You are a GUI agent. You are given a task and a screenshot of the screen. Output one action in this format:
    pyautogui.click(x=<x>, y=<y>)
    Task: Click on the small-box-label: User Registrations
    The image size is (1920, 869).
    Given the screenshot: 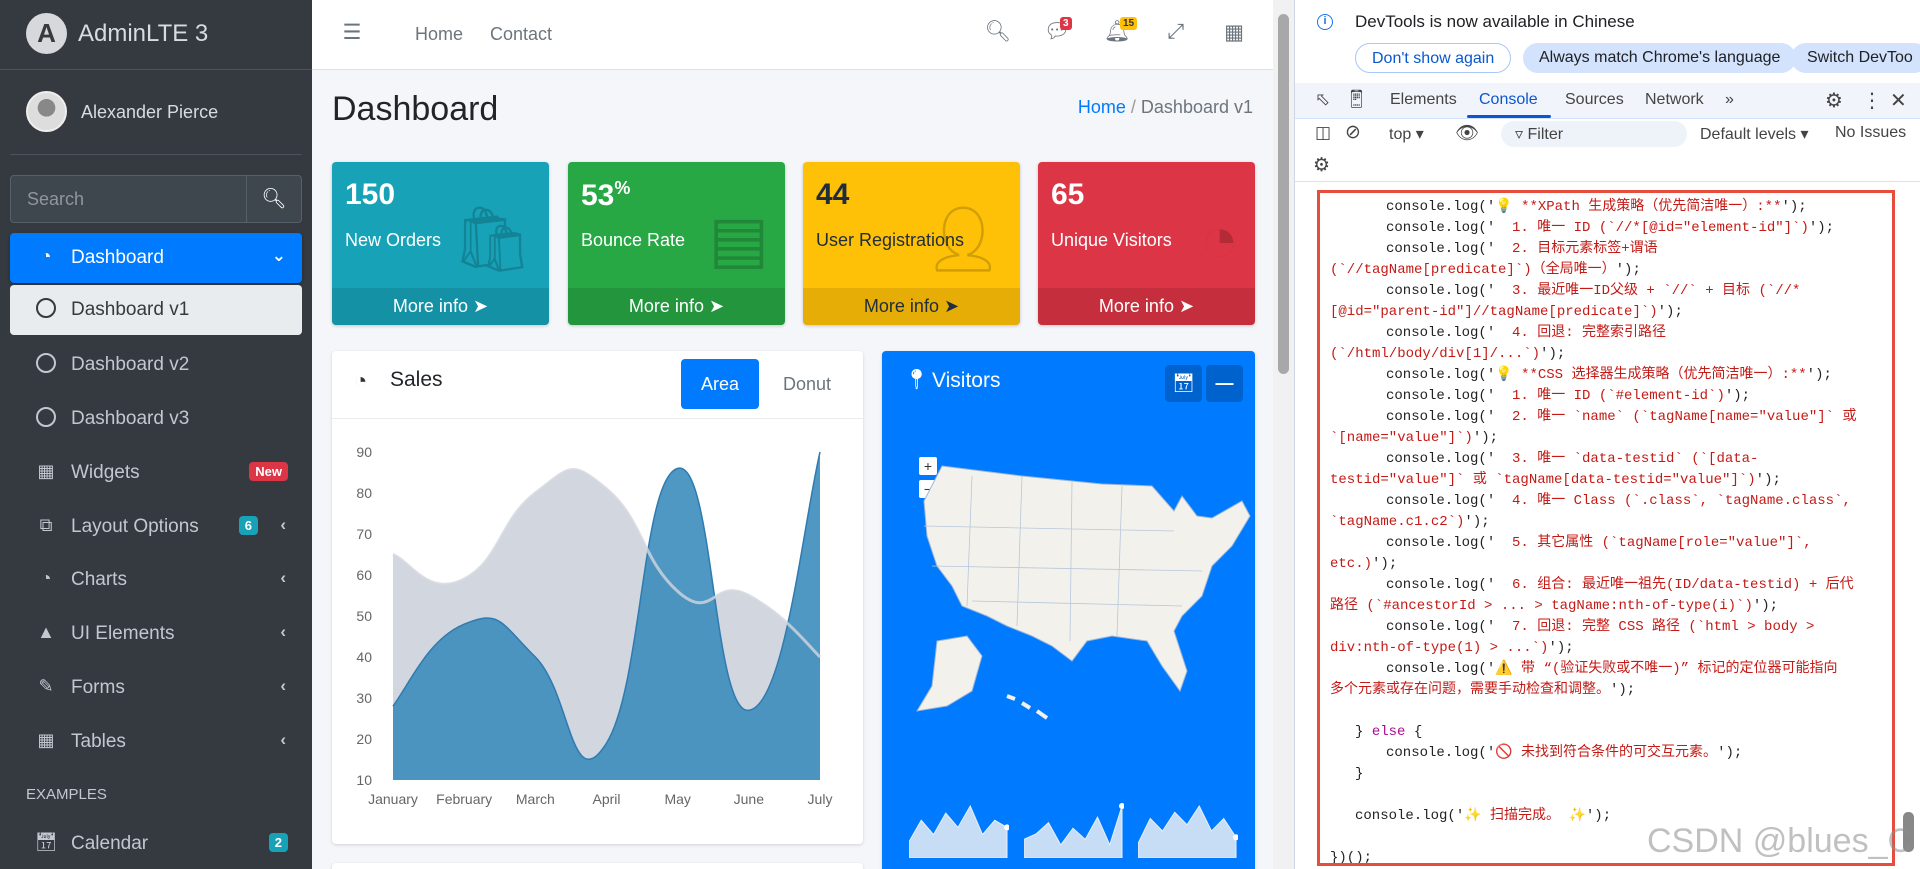 What is the action you would take?
    pyautogui.click(x=890, y=240)
    